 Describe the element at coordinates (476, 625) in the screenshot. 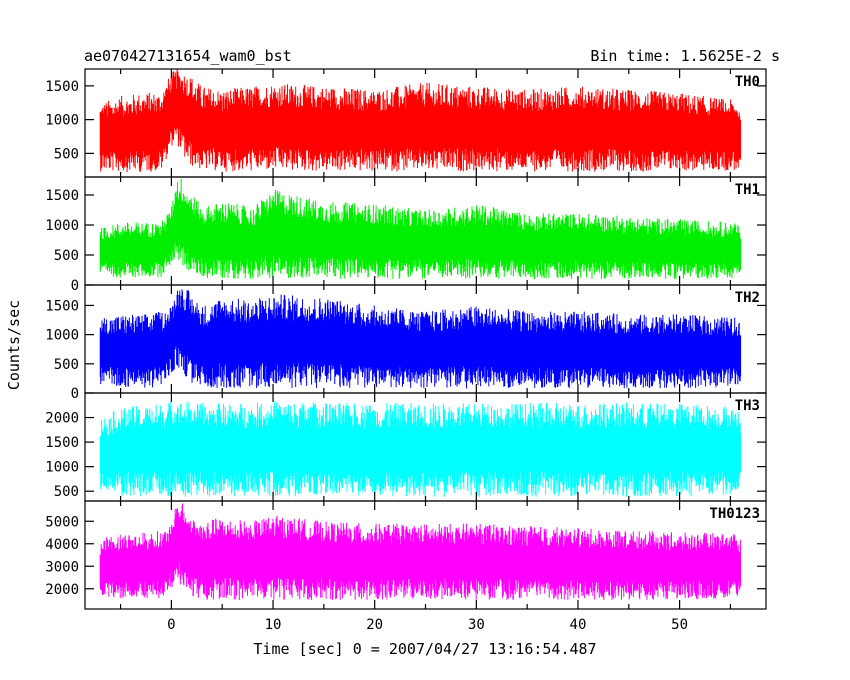

I see `x-tick-label: 30` at that location.